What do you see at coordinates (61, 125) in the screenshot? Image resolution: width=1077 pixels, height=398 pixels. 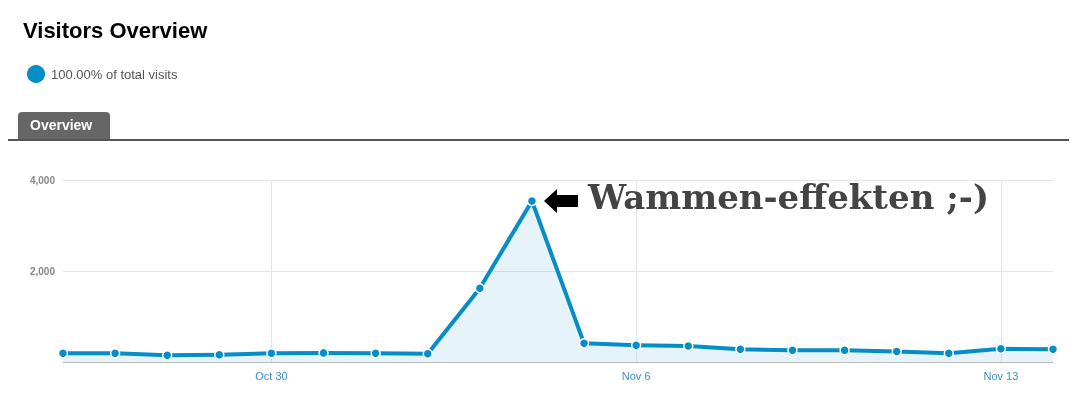 I see `text: Overview` at bounding box center [61, 125].